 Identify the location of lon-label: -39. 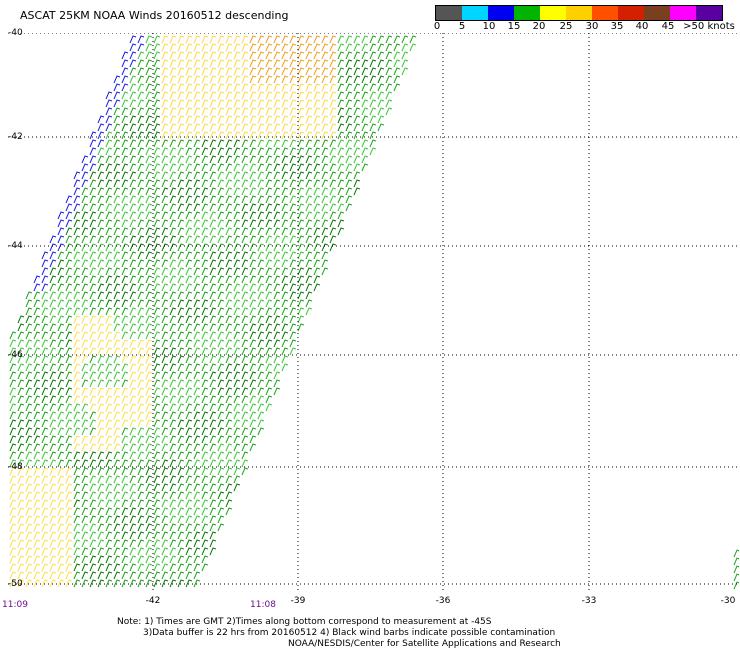
(298, 601).